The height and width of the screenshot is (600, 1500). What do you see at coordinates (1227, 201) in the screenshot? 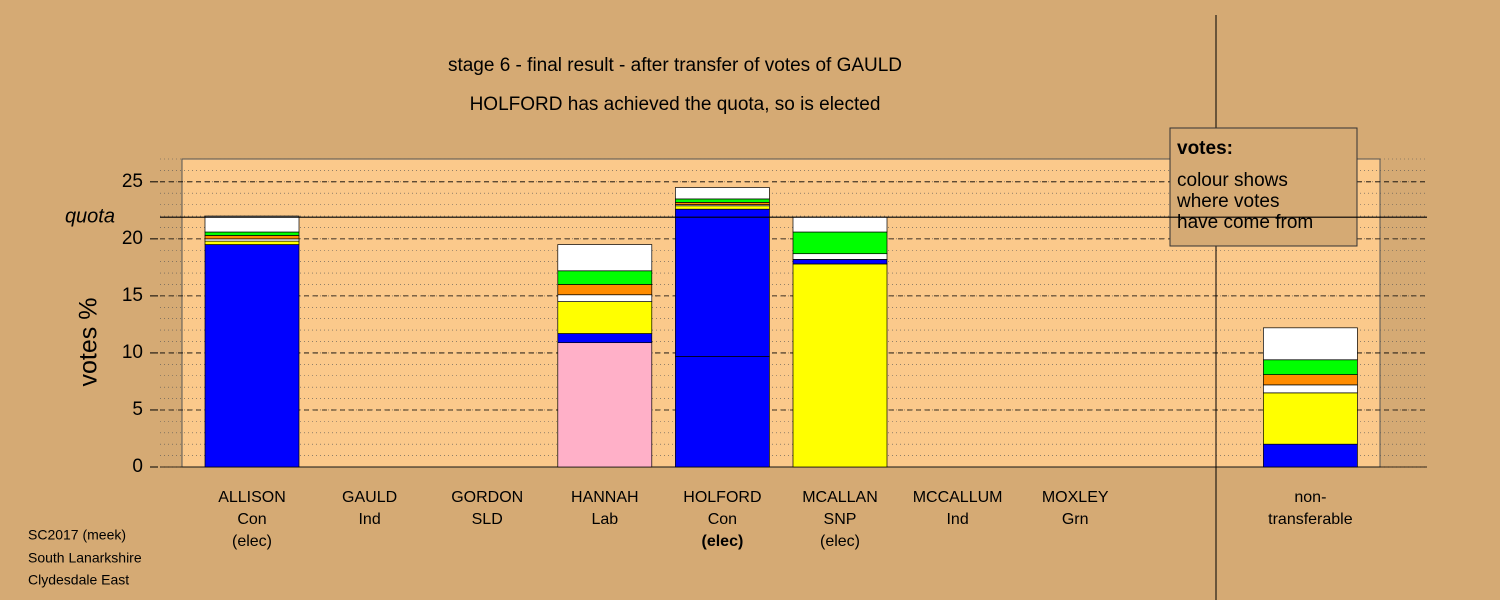
I see `note-line: where votes` at bounding box center [1227, 201].